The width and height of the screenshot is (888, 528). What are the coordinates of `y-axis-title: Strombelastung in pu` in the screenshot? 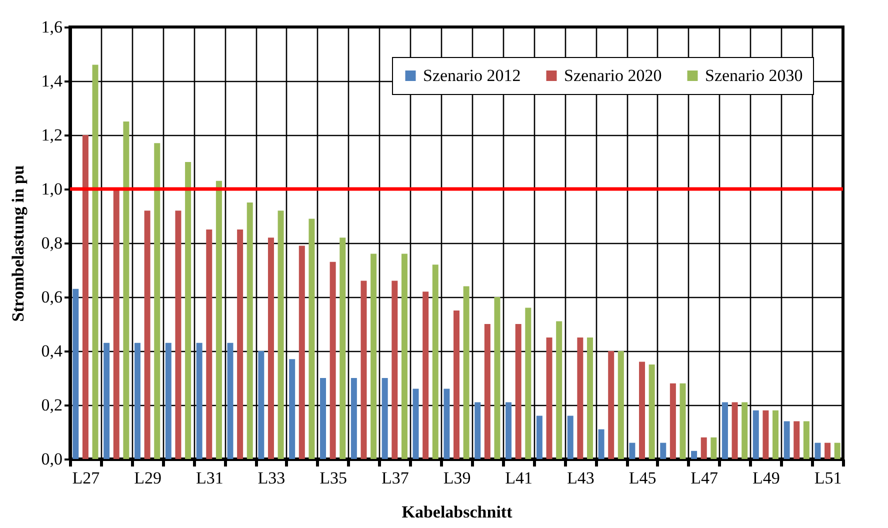 It's located at (18, 243).